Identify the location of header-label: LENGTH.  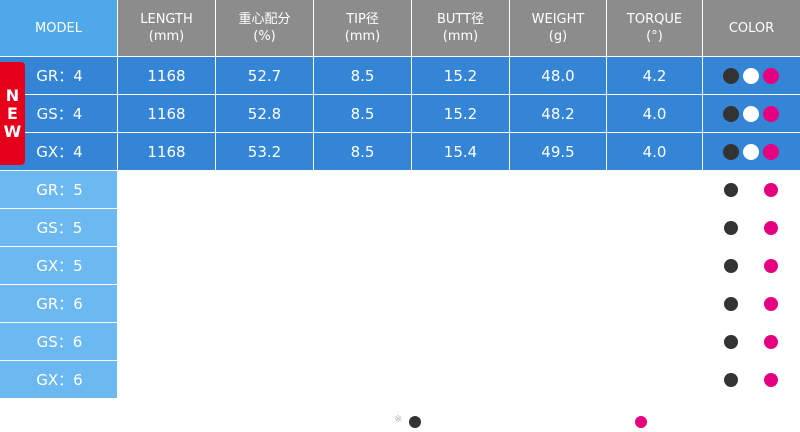
(166, 19).